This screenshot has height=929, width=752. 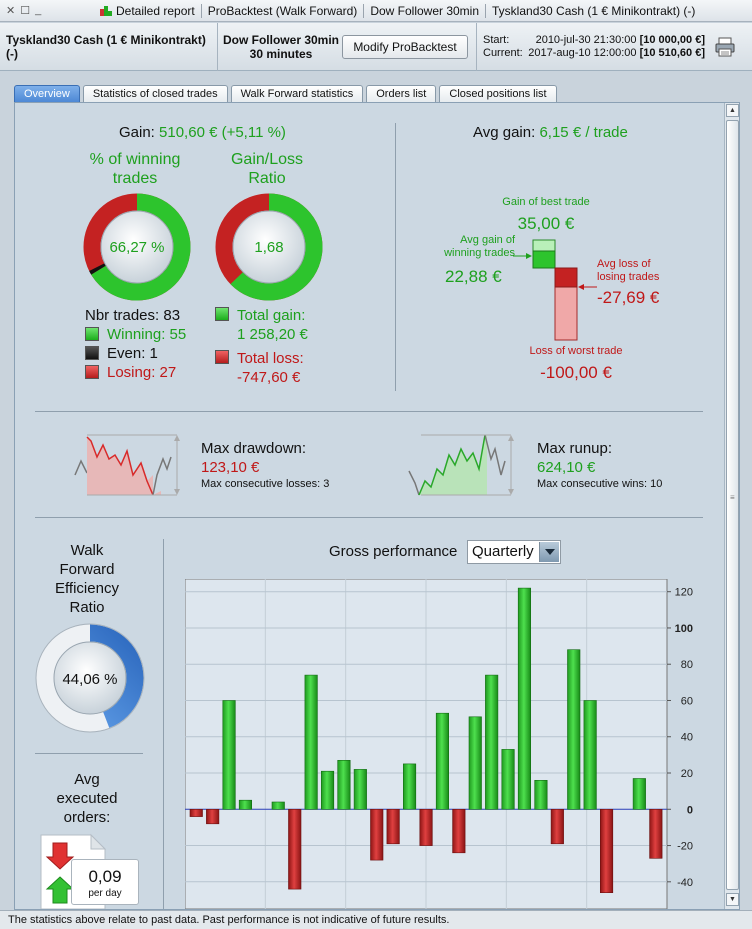 I want to click on maximize-icon: ☐, so click(x=25, y=11).